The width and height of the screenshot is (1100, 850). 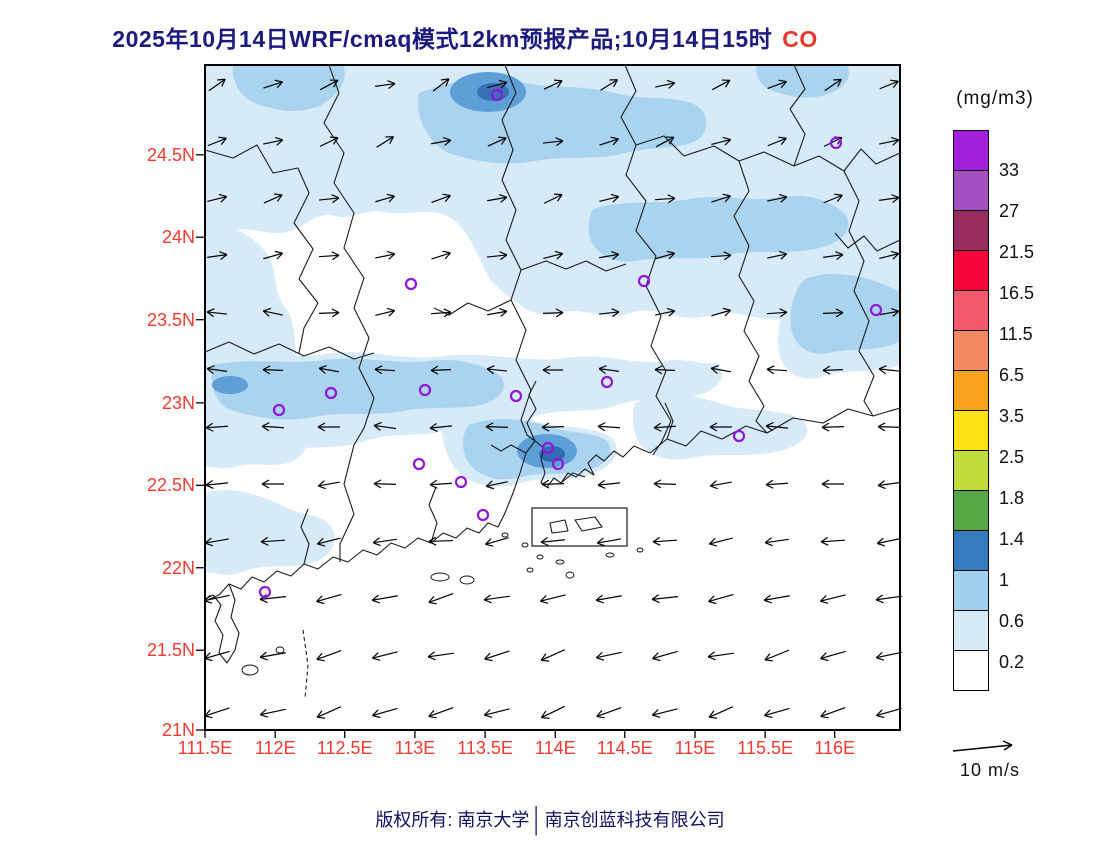 I want to click on lat-label: 24.5N, so click(x=170, y=154).